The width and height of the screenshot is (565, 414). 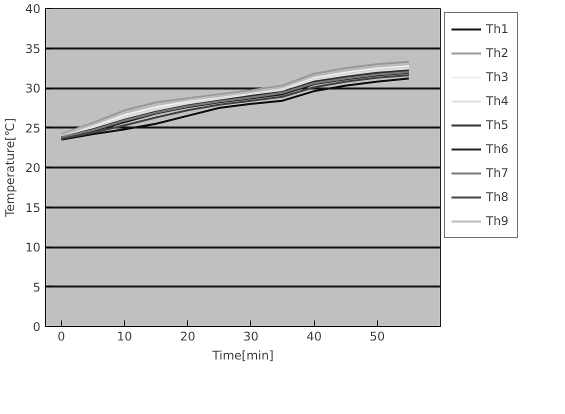 What do you see at coordinates (33, 247) in the screenshot?
I see `y-tick-label: 10` at bounding box center [33, 247].